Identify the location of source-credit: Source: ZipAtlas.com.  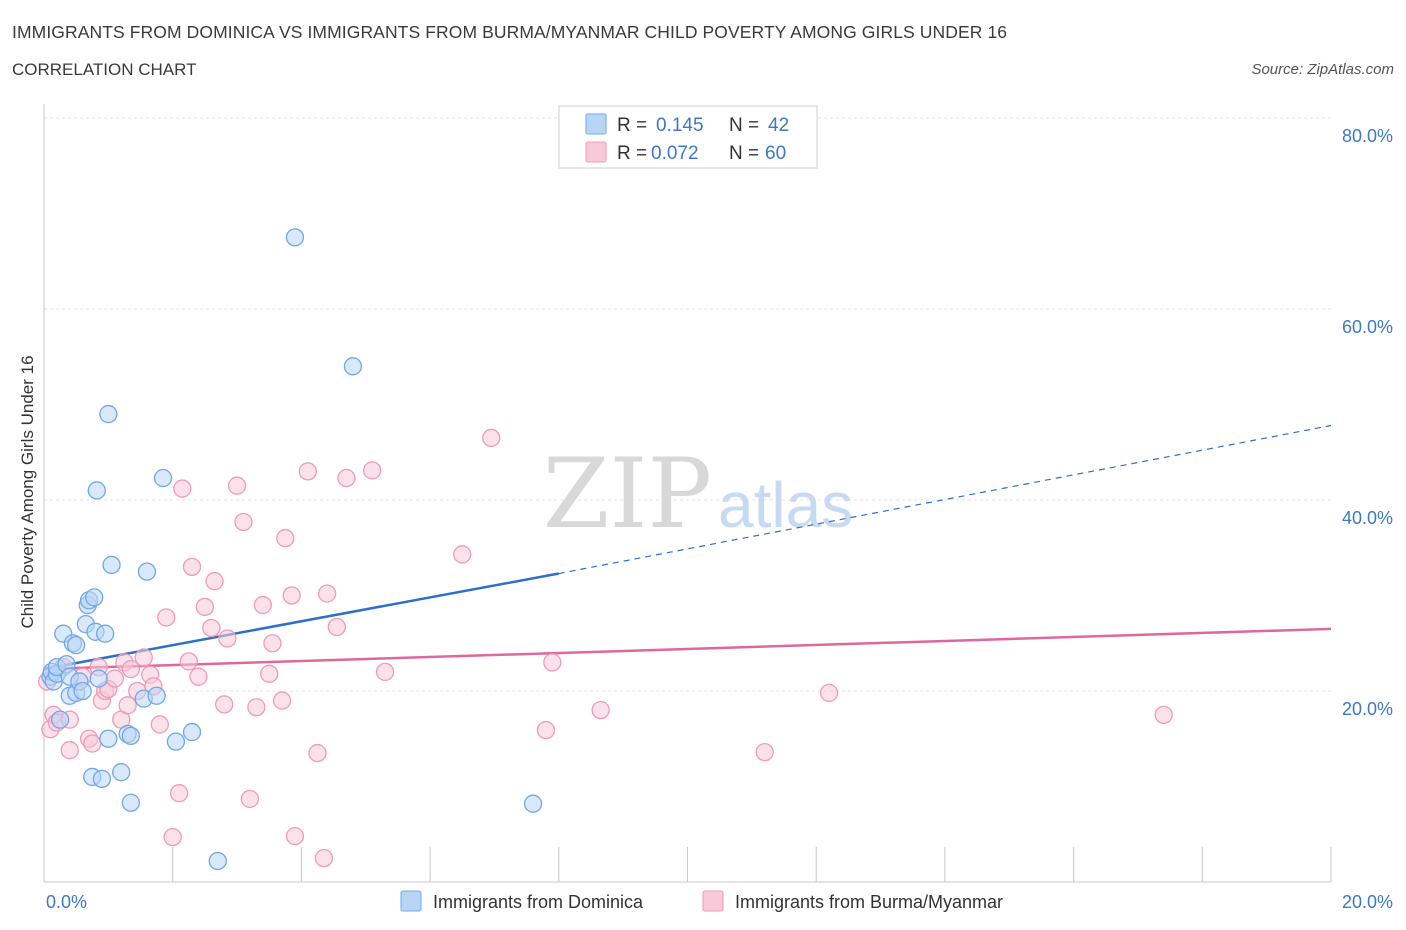
(1322, 69).